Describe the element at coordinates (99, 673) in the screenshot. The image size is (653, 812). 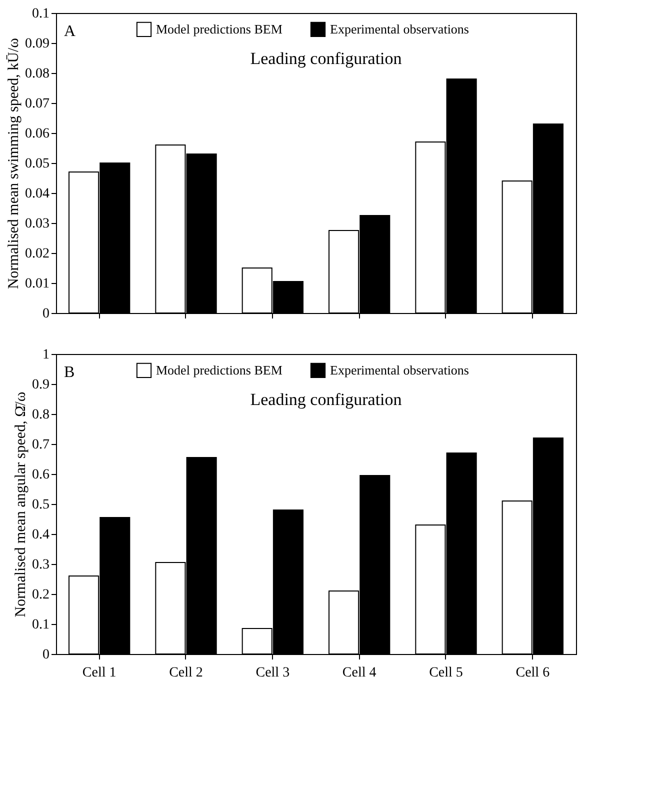
I see `x-tick-label: Cell 1` at that location.